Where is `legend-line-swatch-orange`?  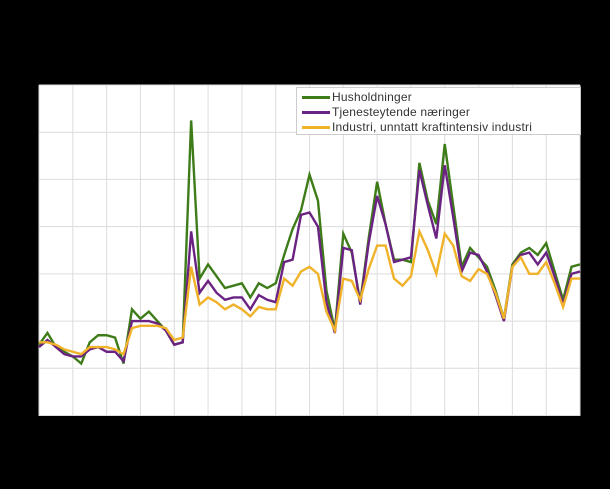
legend-line-swatch-orange is located at coordinates (316, 127).